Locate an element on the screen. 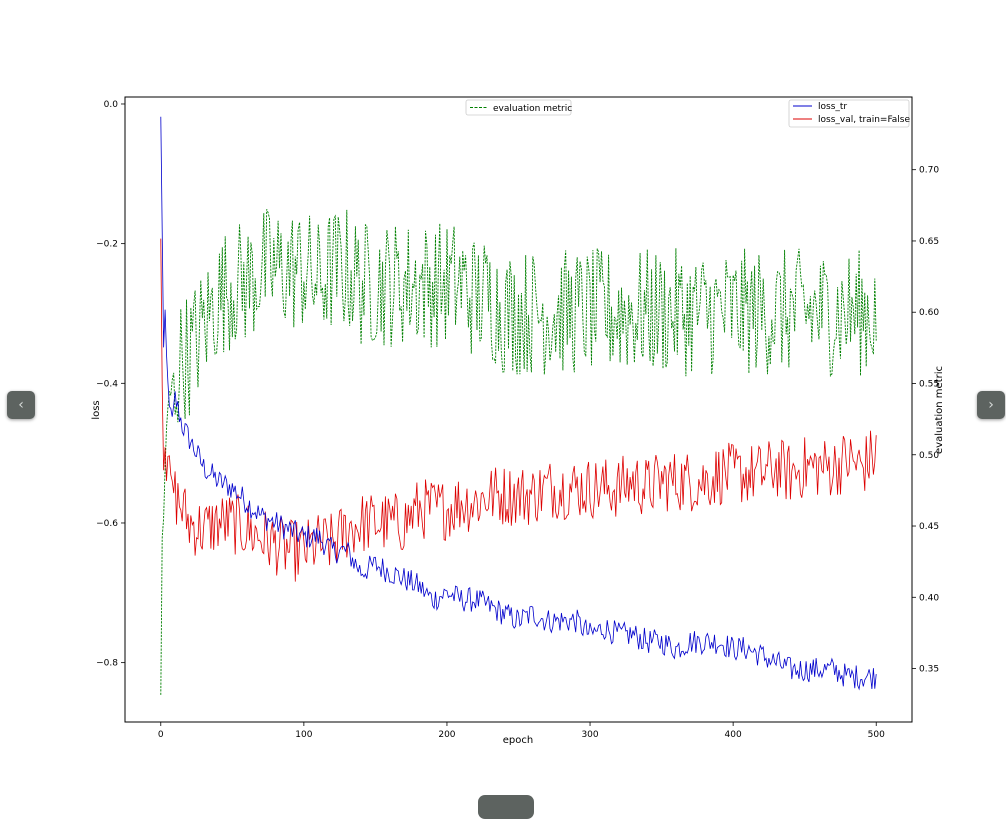 This screenshot has width=1006, height=819. chevron-right-icon: › is located at coordinates (991, 405).